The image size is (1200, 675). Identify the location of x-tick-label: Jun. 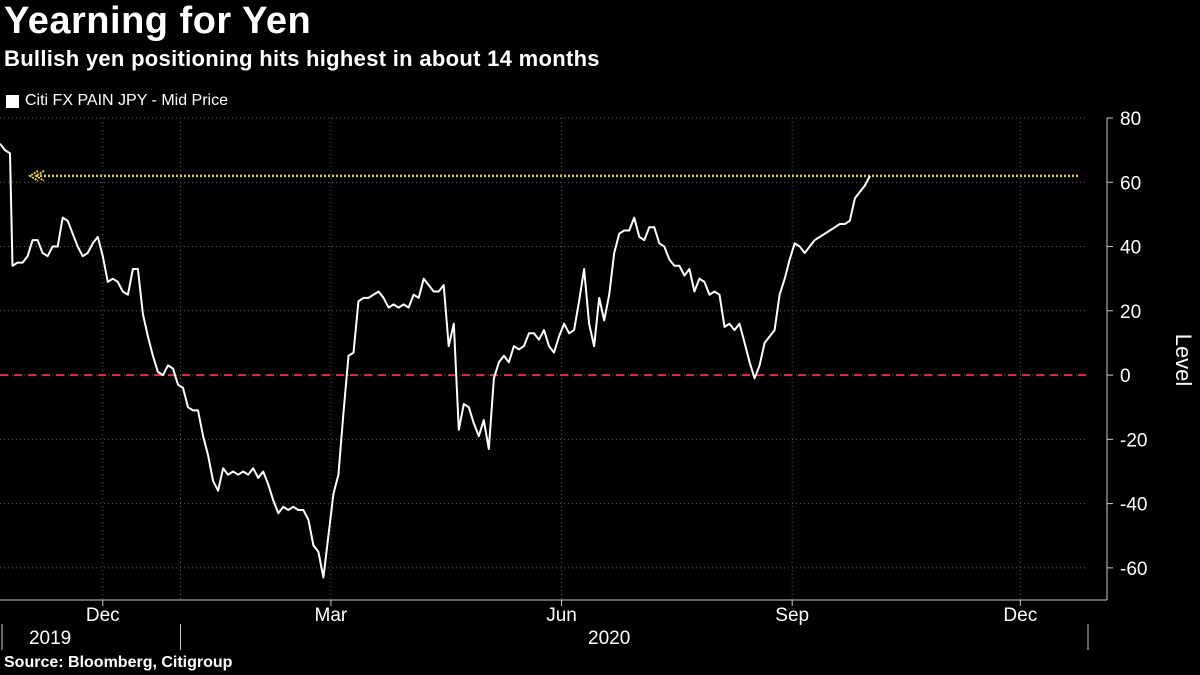
(561, 615).